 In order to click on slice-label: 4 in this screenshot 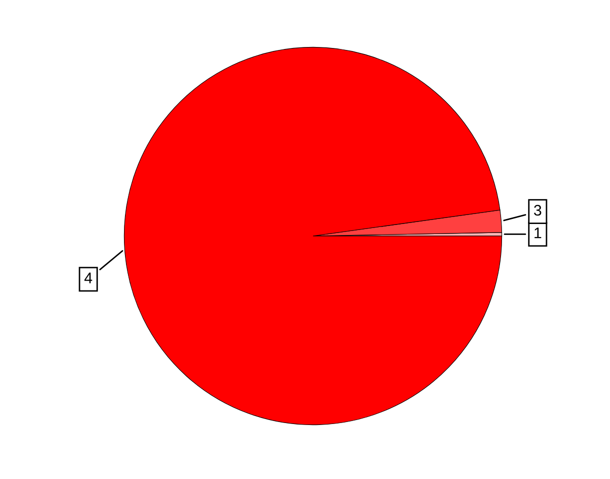, I will do `click(88, 278)`.